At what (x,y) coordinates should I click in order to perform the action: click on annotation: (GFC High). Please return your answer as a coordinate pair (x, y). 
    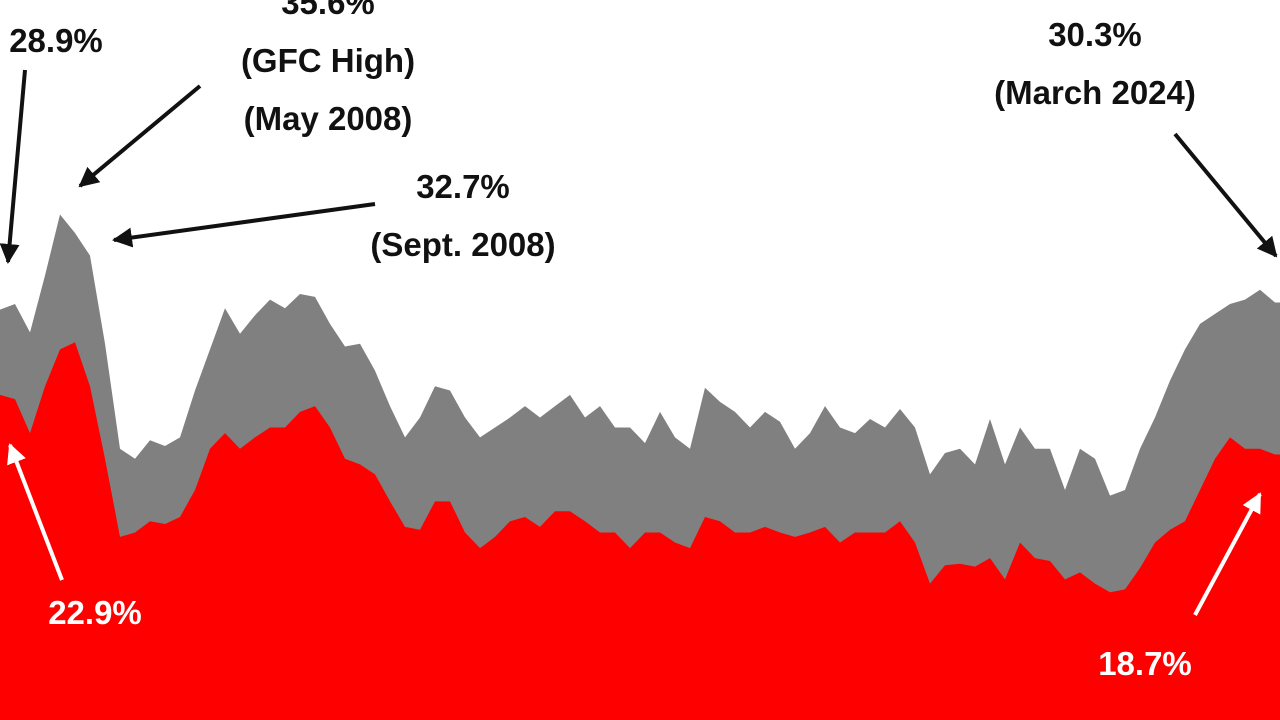
    Looking at the image, I should click on (328, 60).